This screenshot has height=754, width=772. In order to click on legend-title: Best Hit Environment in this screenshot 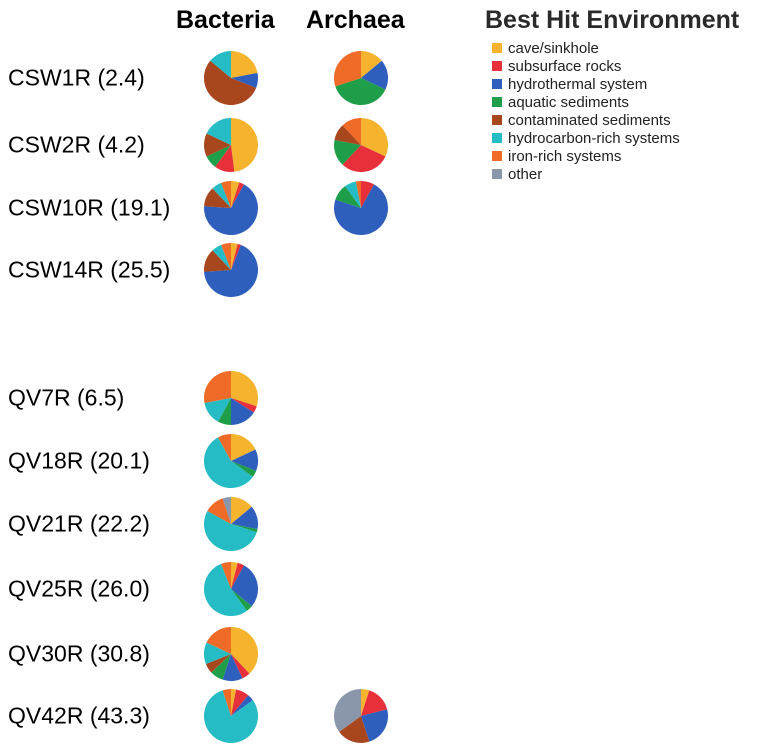, I will do `click(612, 20)`.